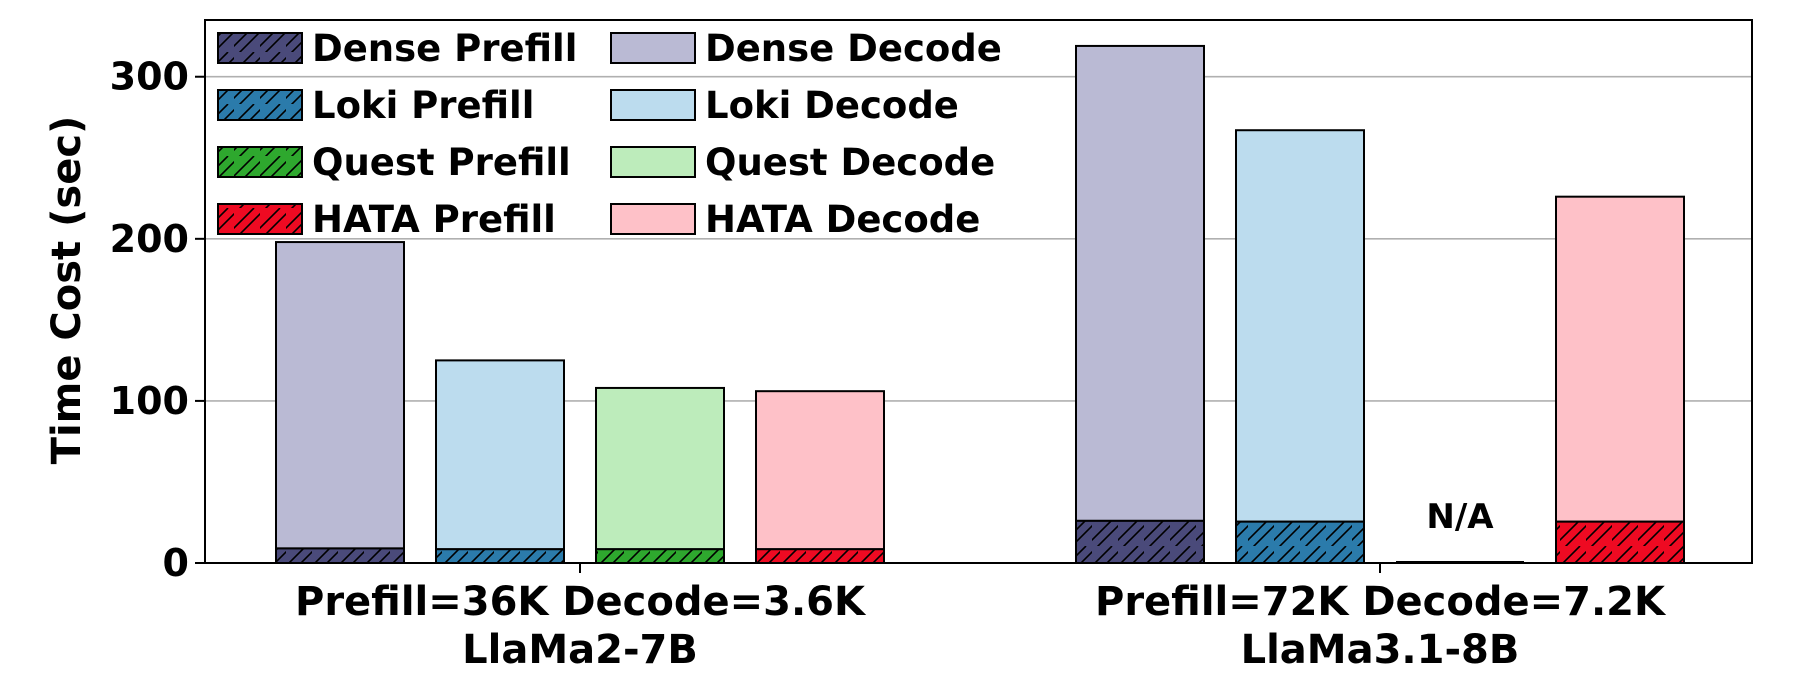  What do you see at coordinates (580, 650) in the screenshot?
I see `x-tick-label-model: LlaMa2-7B` at bounding box center [580, 650].